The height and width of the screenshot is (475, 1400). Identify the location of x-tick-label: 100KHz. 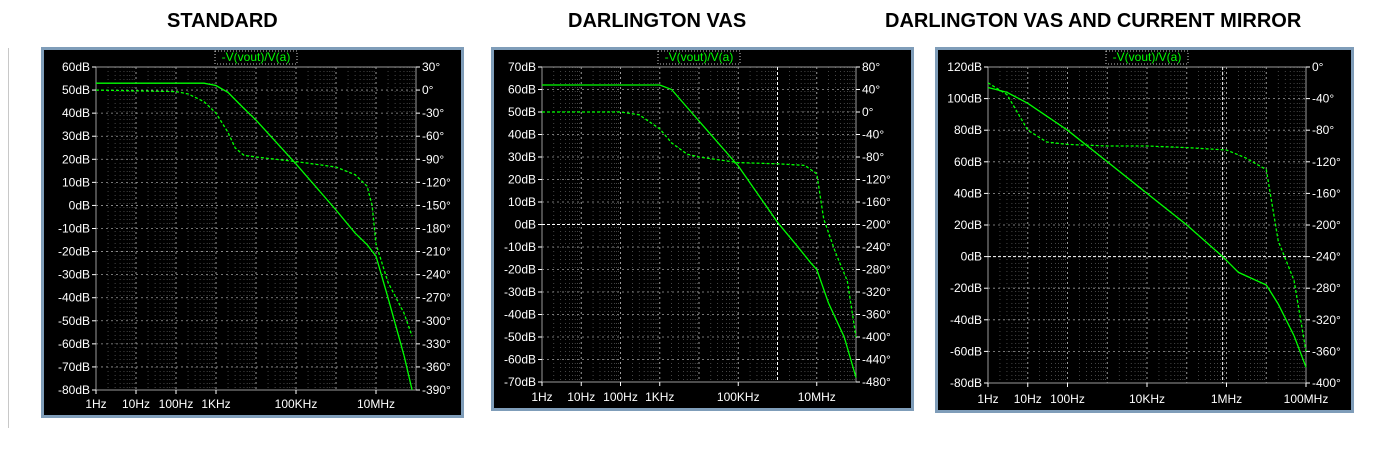
(296, 404).